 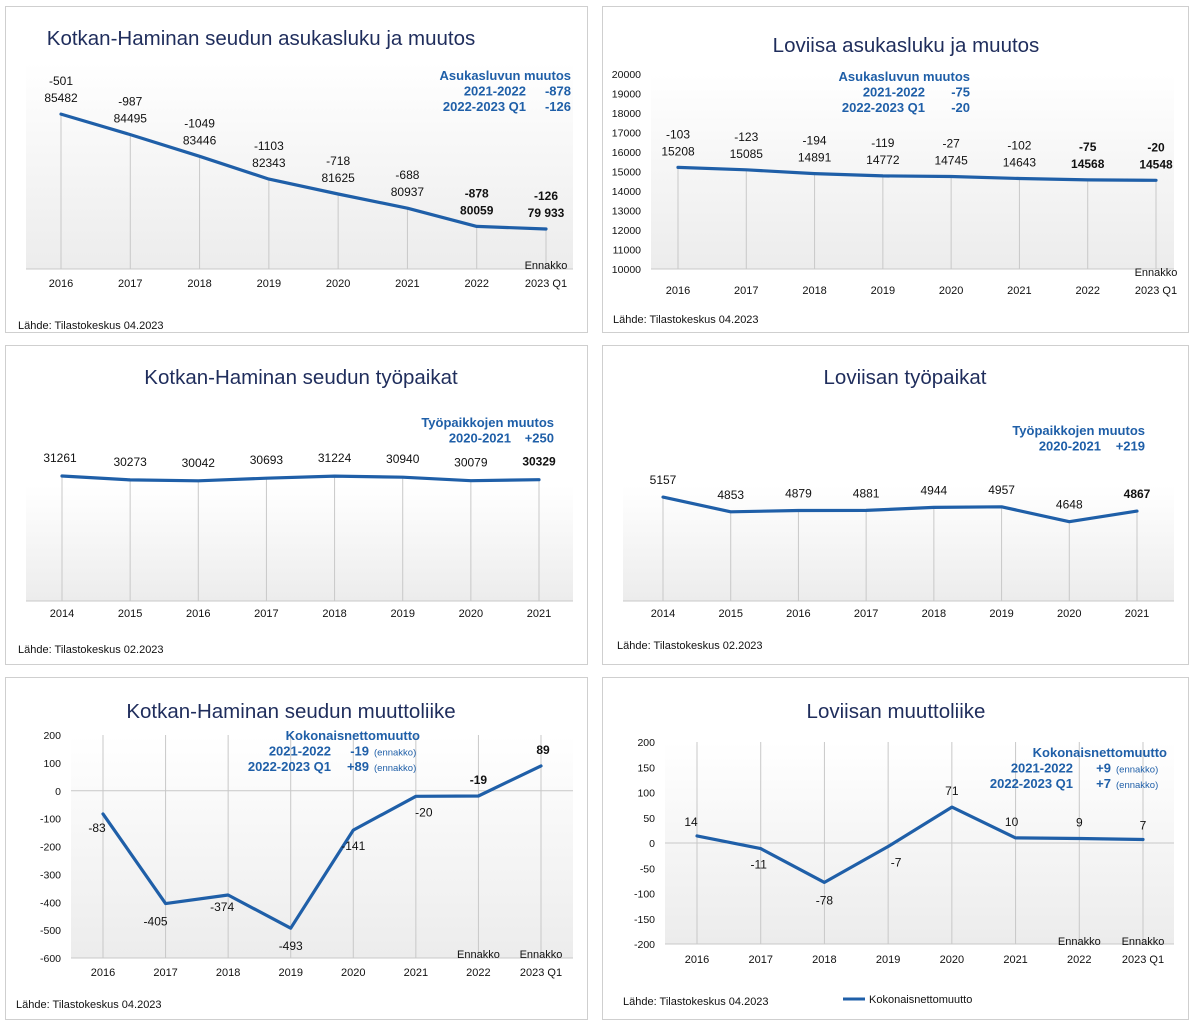 I want to click on value-label: 30042, so click(x=199, y=463).